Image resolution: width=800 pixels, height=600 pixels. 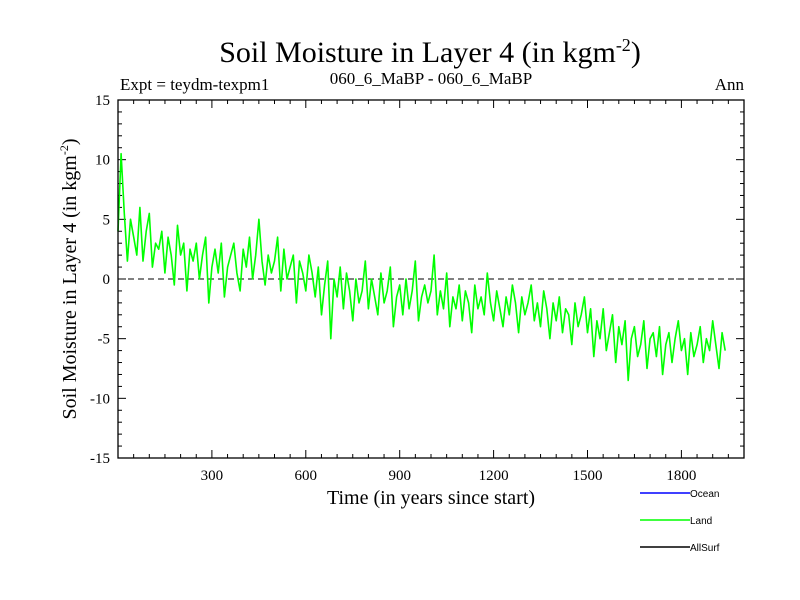 I want to click on y-tick-label: 5, so click(x=107, y=220).